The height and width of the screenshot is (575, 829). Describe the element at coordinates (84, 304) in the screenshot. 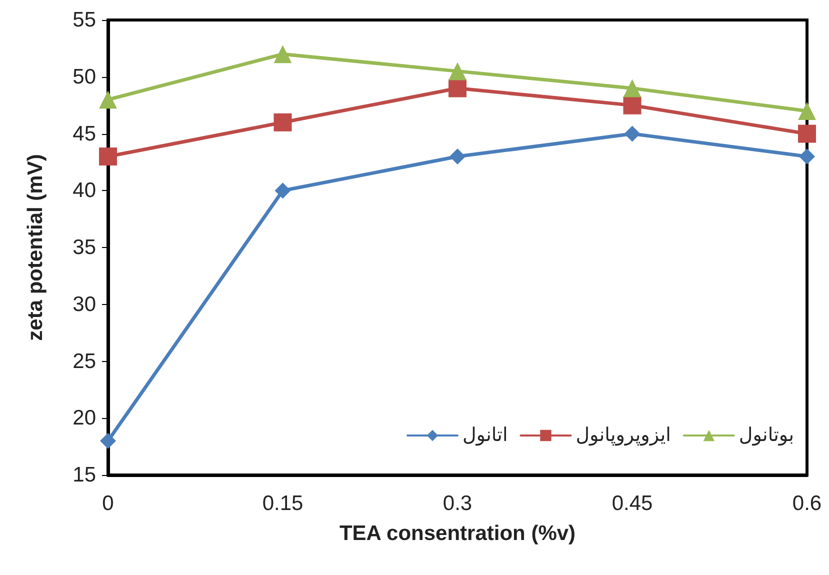

I see `y-tick-label: 30` at that location.